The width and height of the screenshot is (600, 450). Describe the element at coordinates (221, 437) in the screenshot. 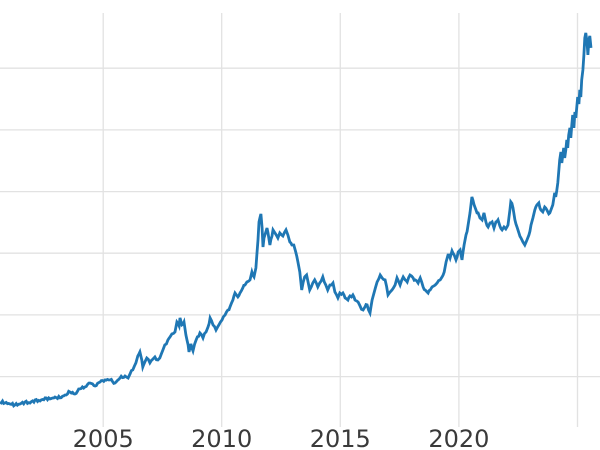

I see `x-tick-label-2010: 2010` at that location.